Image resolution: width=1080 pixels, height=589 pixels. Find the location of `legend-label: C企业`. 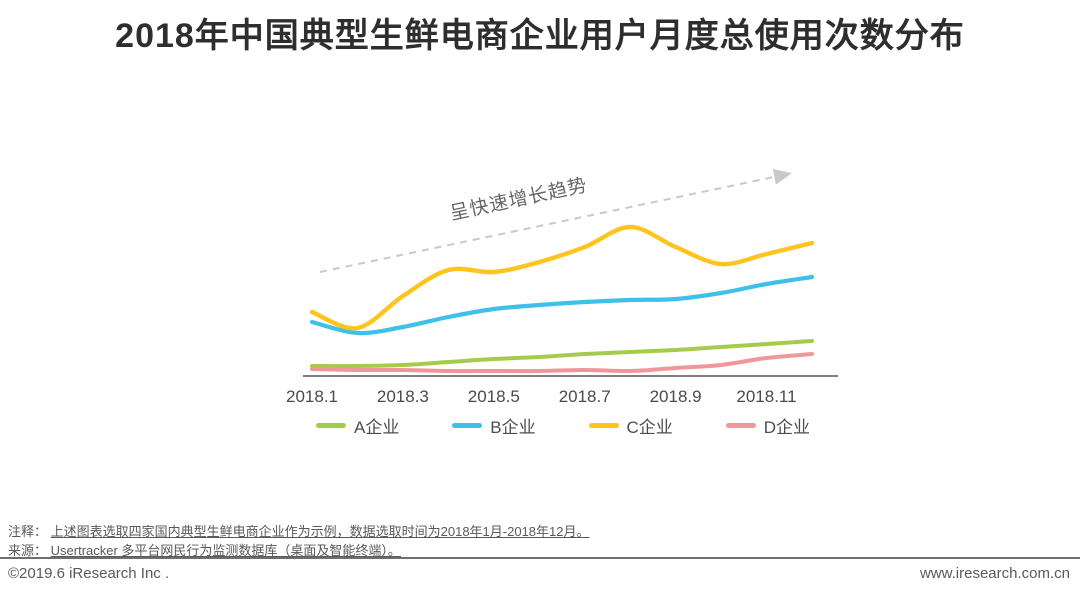

legend-label: C企业 is located at coordinates (649, 427).